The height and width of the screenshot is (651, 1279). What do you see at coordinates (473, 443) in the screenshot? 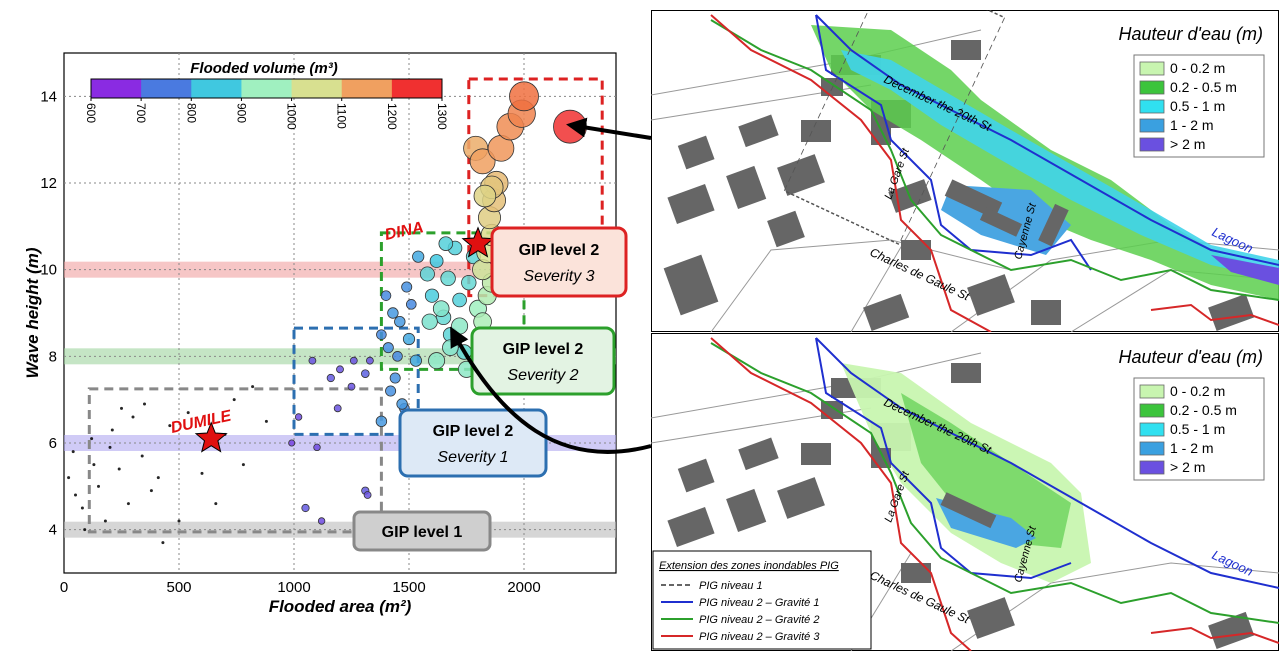
I see `sev1-label-box: GIP level 2 Severity 1` at bounding box center [473, 443].